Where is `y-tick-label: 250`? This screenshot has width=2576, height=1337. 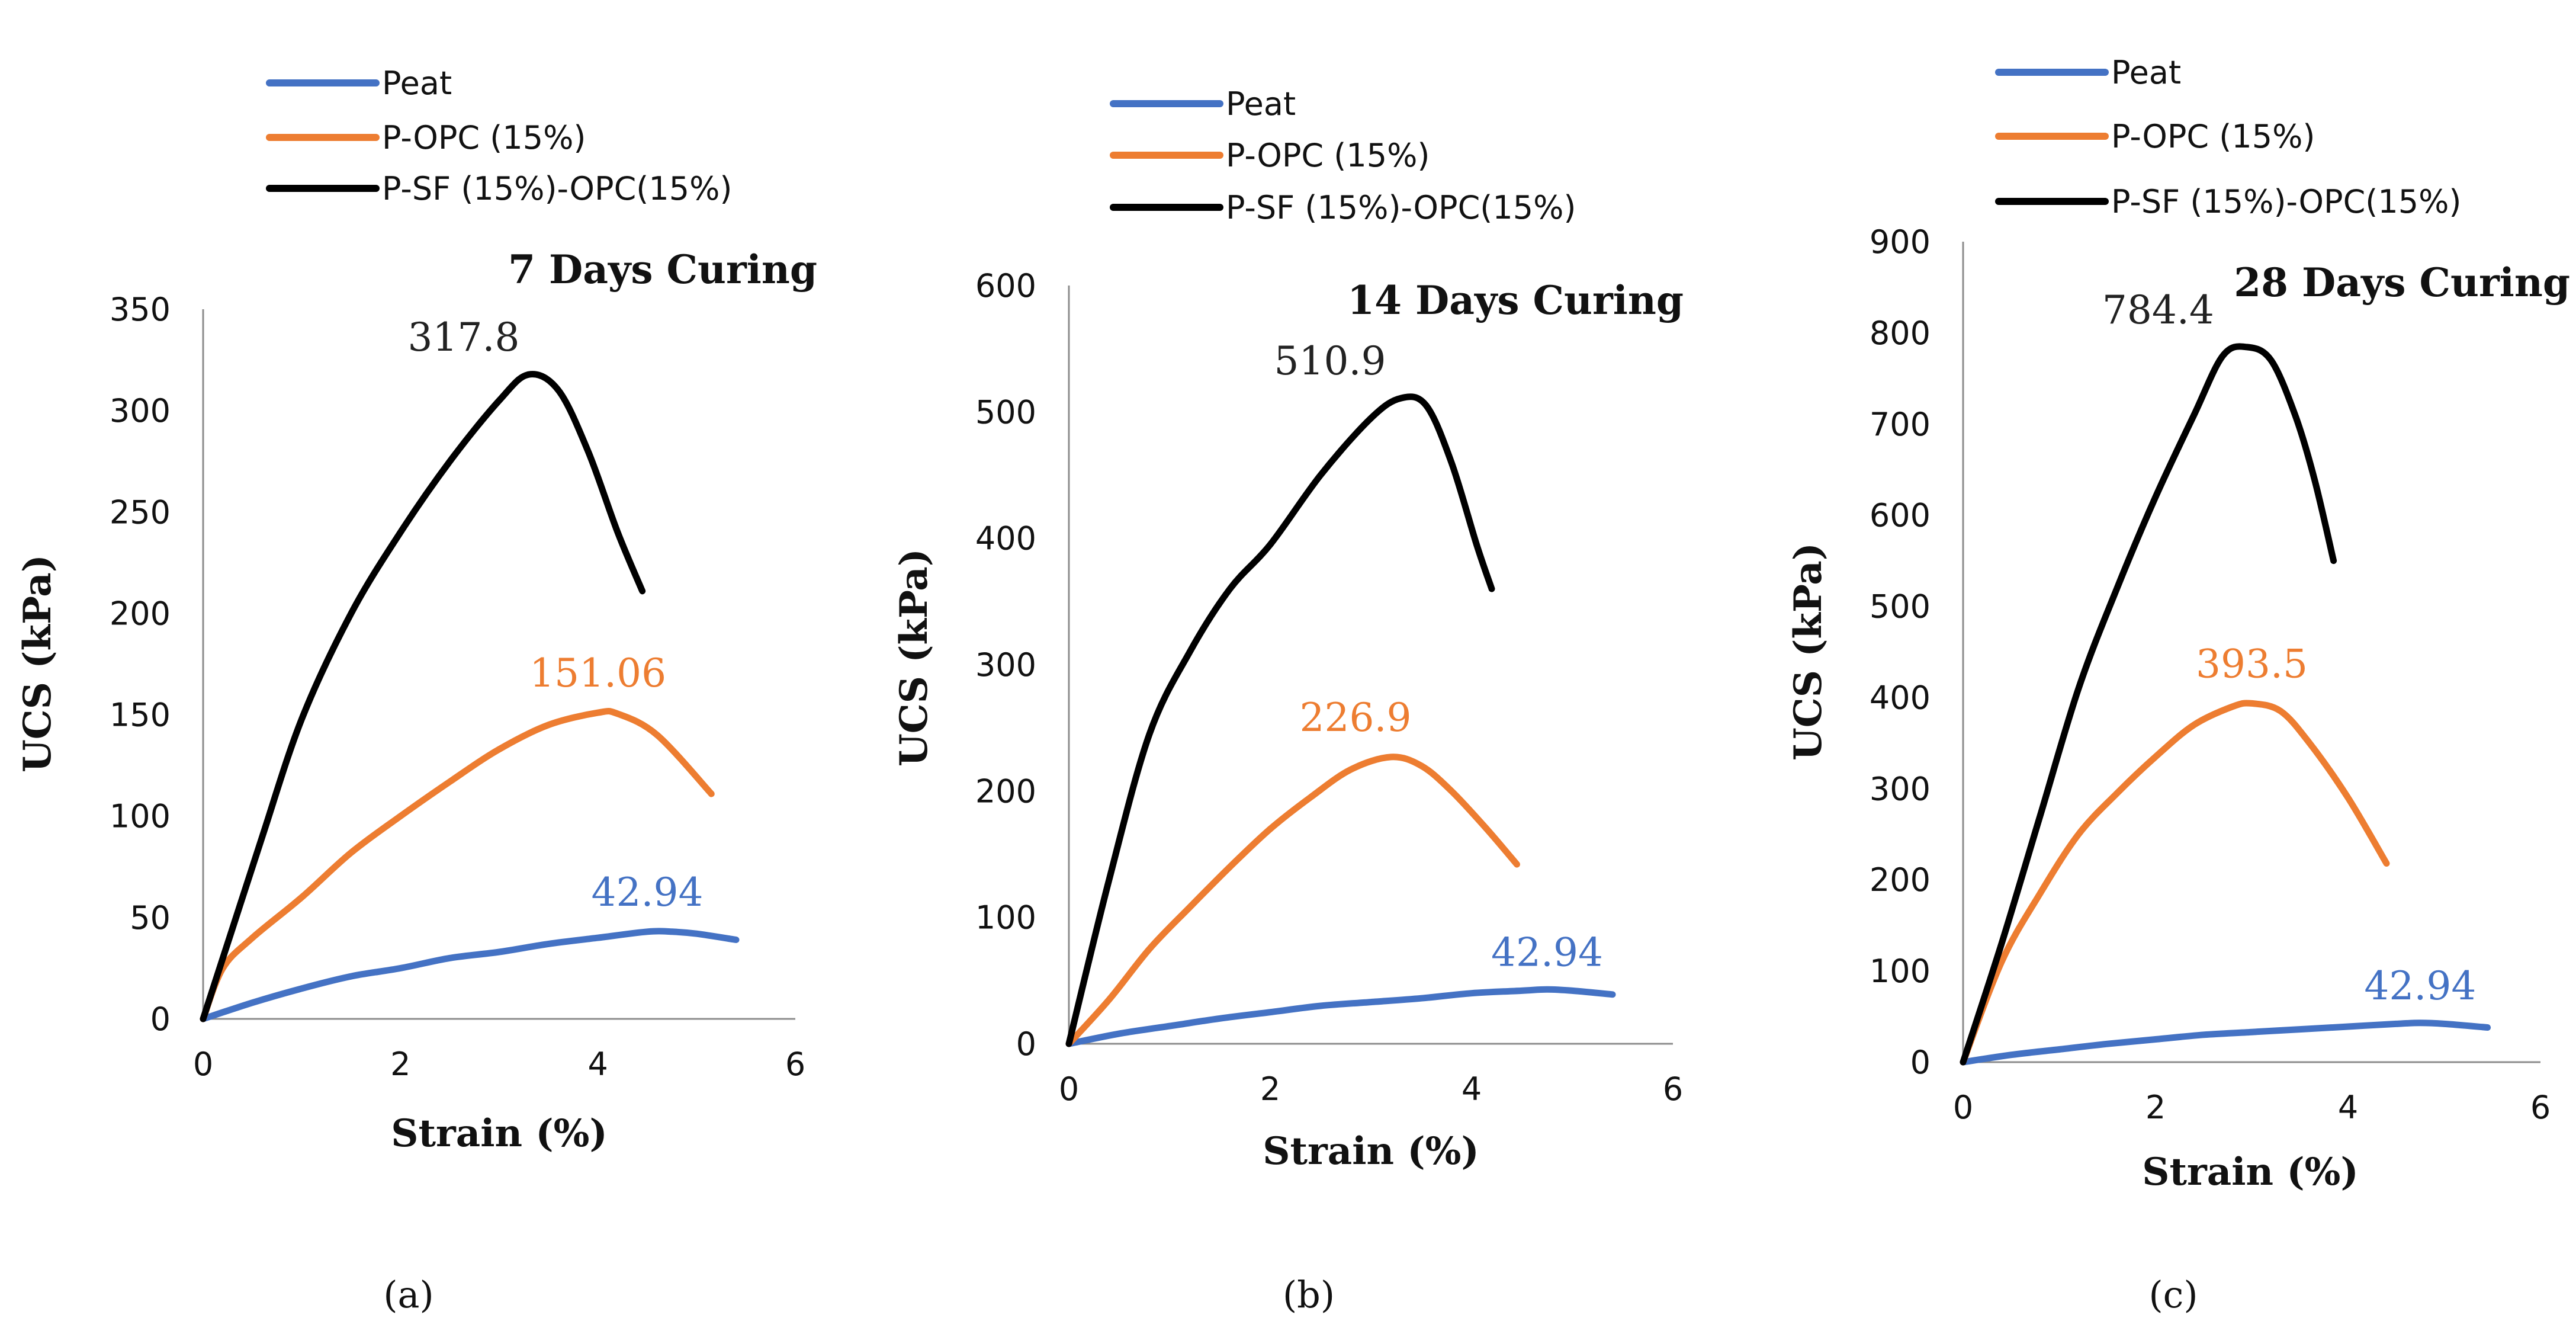
y-tick-label: 250 is located at coordinates (140, 512).